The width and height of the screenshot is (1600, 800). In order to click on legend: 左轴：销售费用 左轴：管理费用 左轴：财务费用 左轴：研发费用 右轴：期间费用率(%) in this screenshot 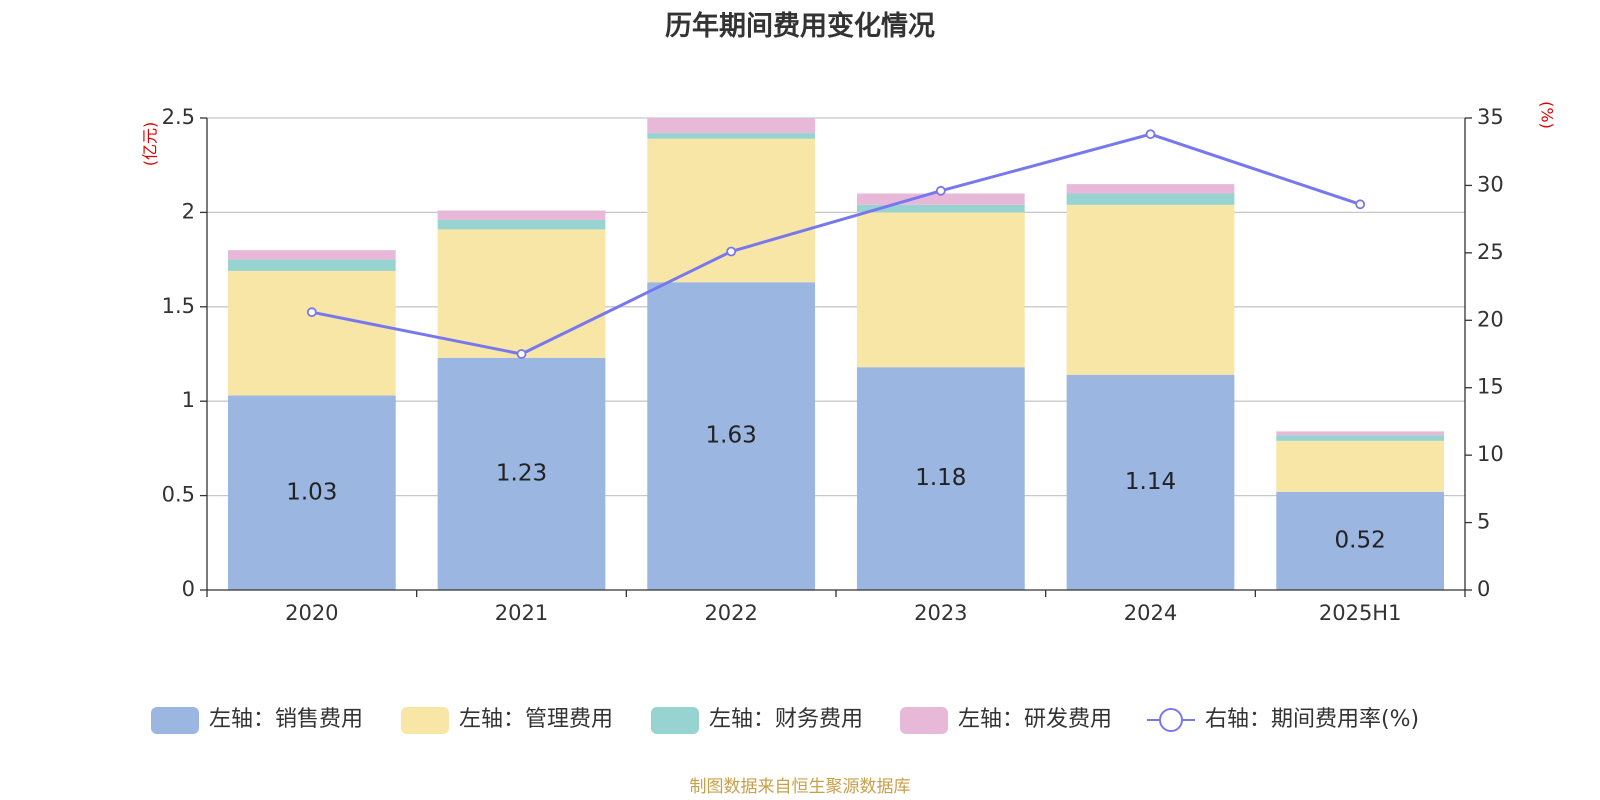, I will do `click(785, 720)`.